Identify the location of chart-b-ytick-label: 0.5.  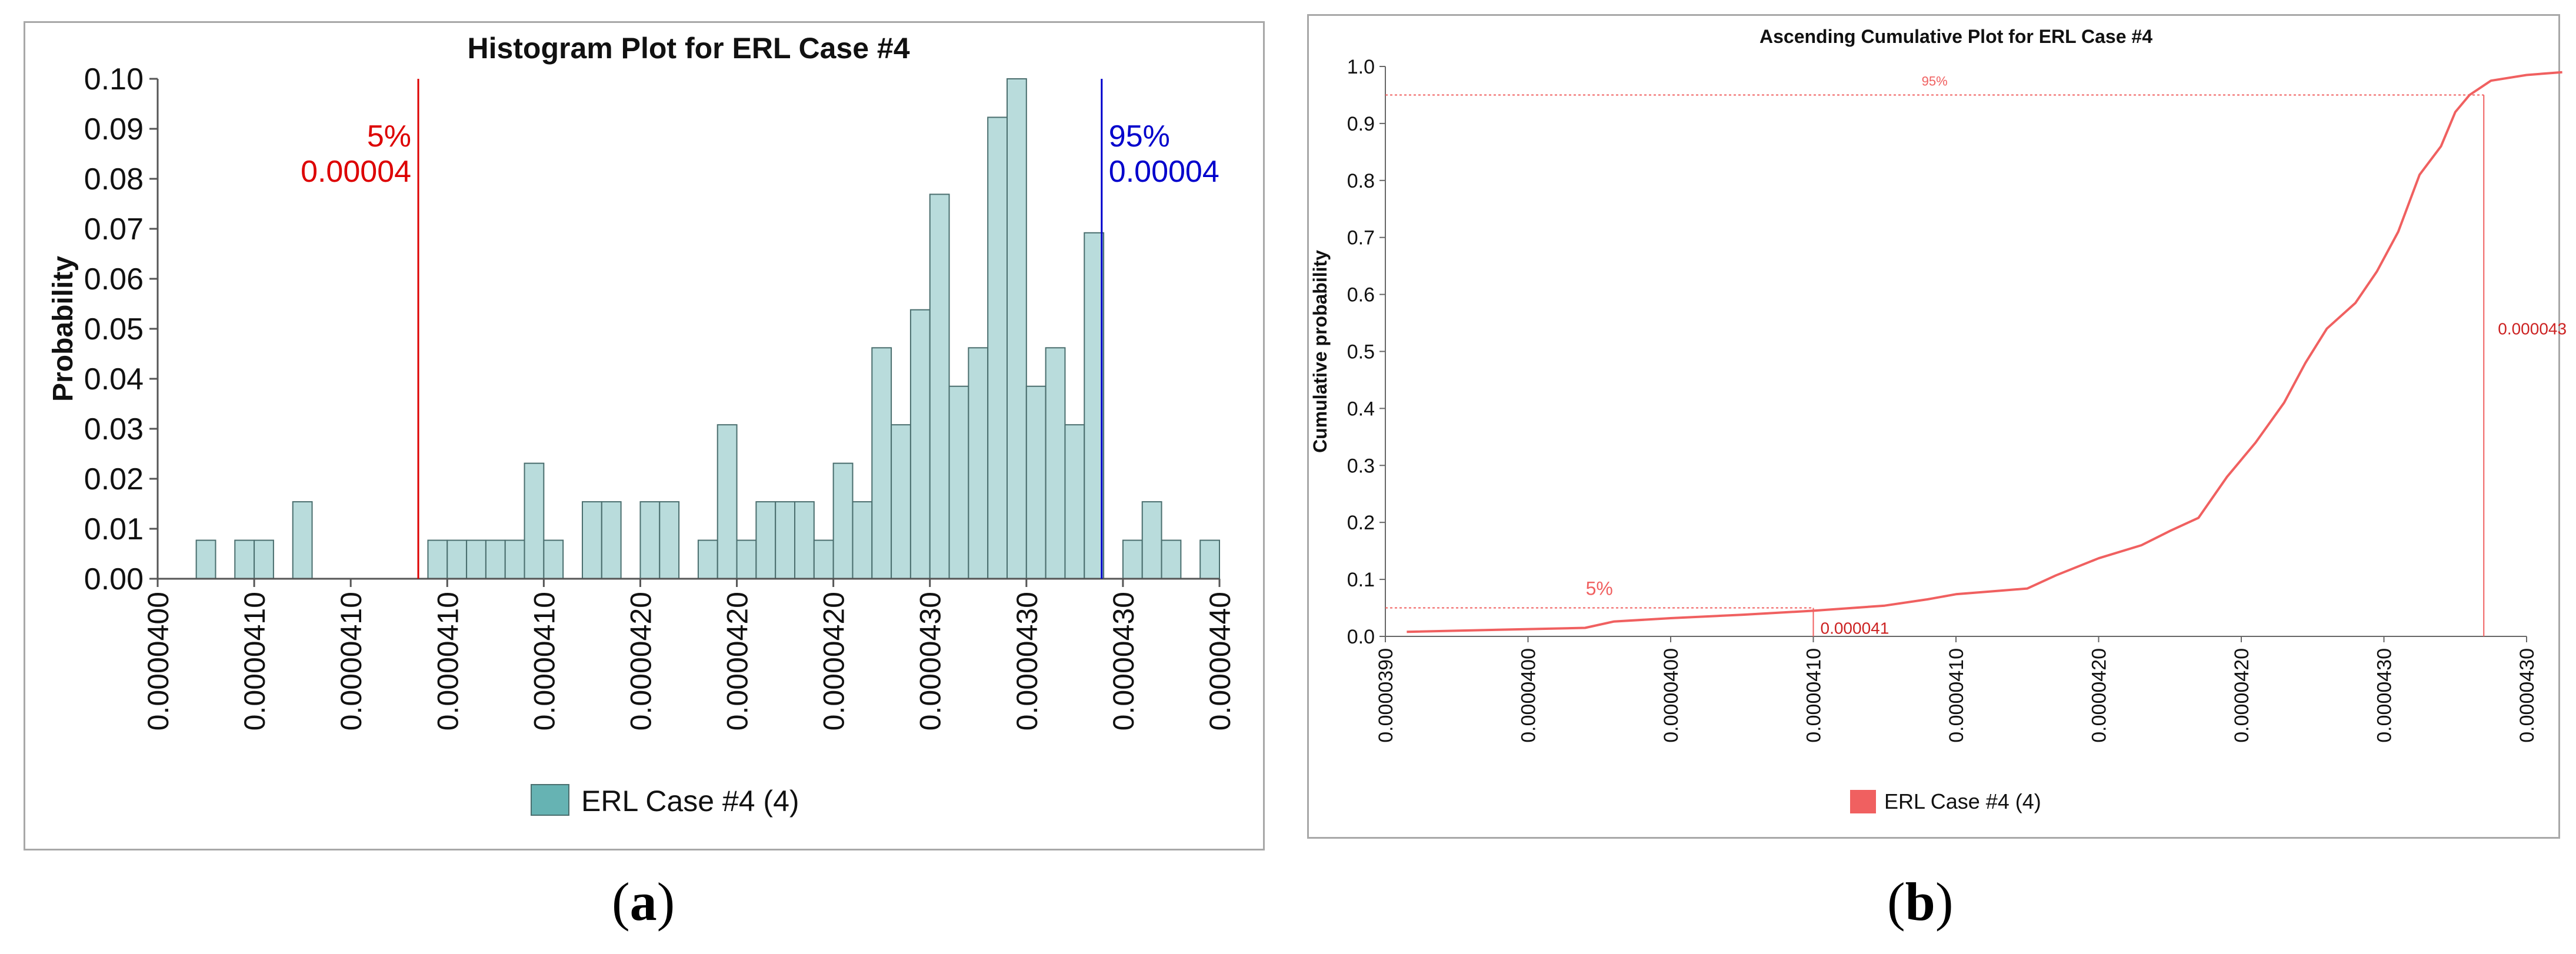
(1361, 352).